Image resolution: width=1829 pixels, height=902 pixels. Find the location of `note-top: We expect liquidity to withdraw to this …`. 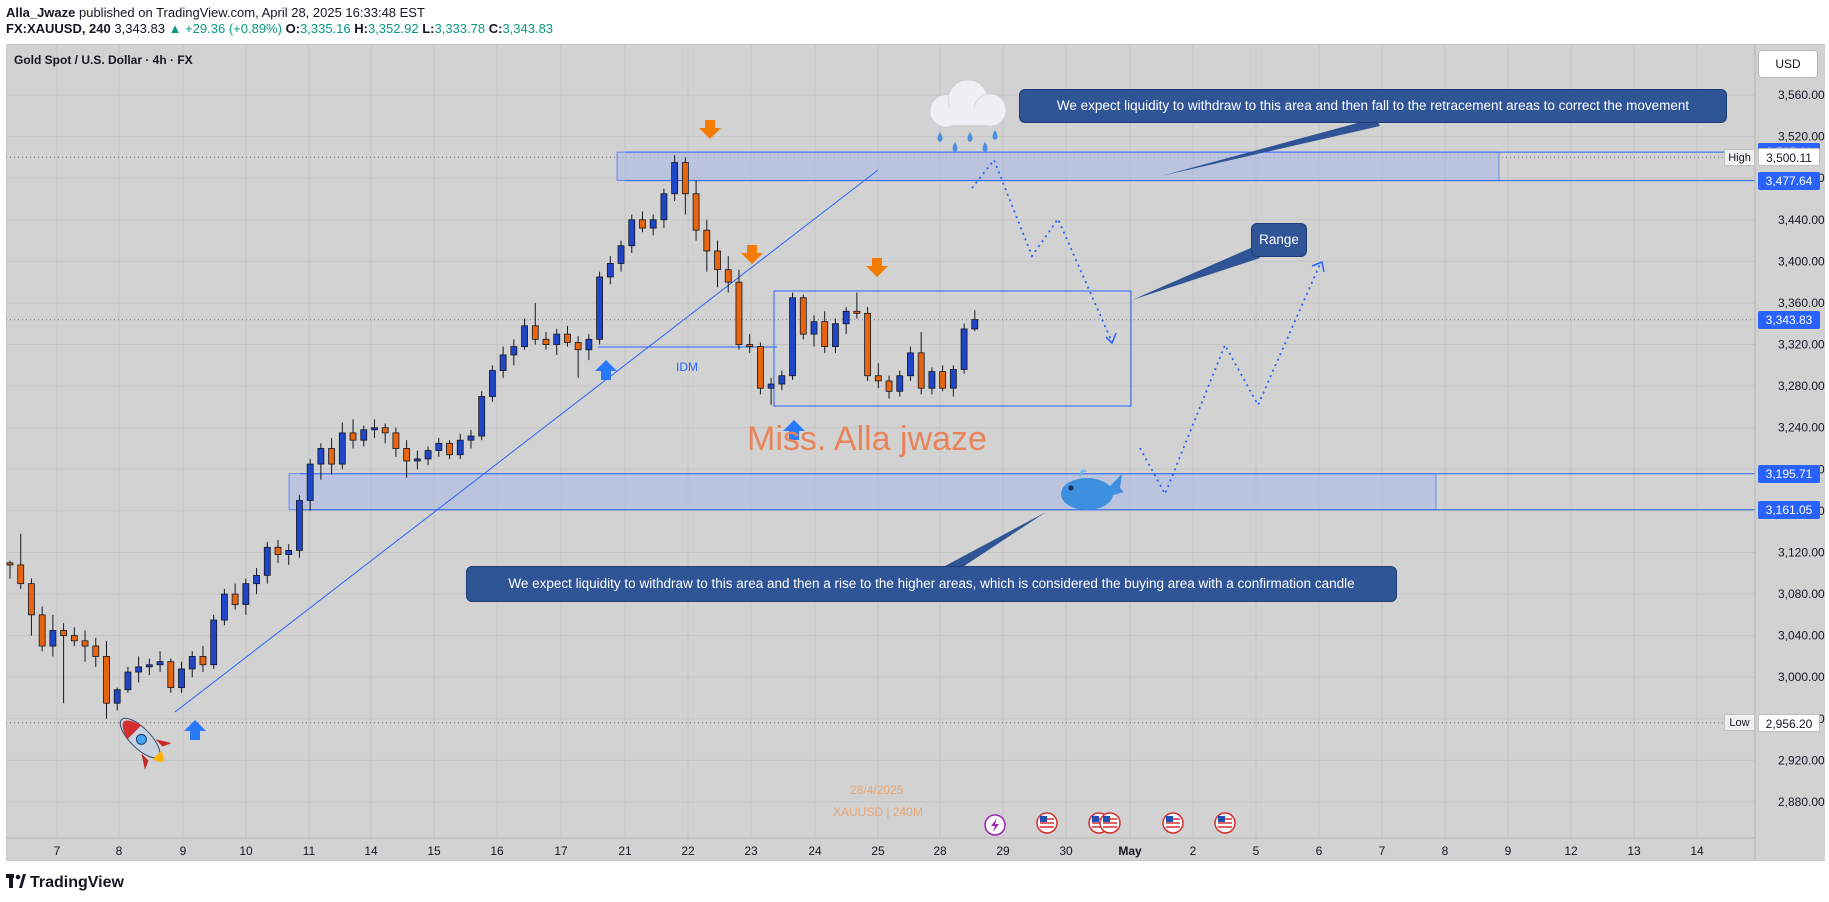

note-top: We expect liquidity to withdraw to this … is located at coordinates (1373, 106).